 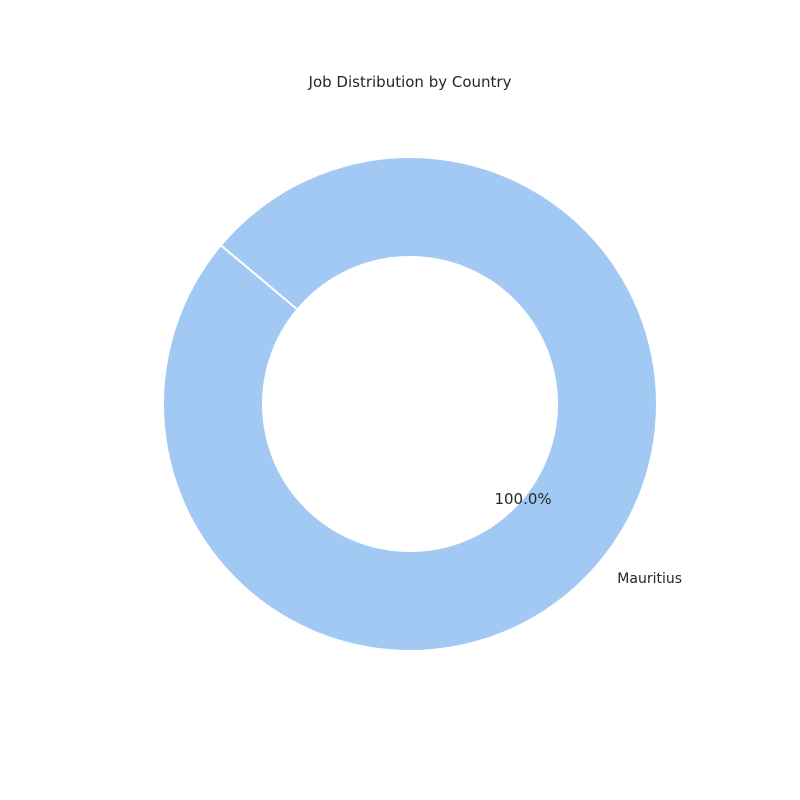 What do you see at coordinates (259, 277) in the screenshot?
I see `slice-edge` at bounding box center [259, 277].